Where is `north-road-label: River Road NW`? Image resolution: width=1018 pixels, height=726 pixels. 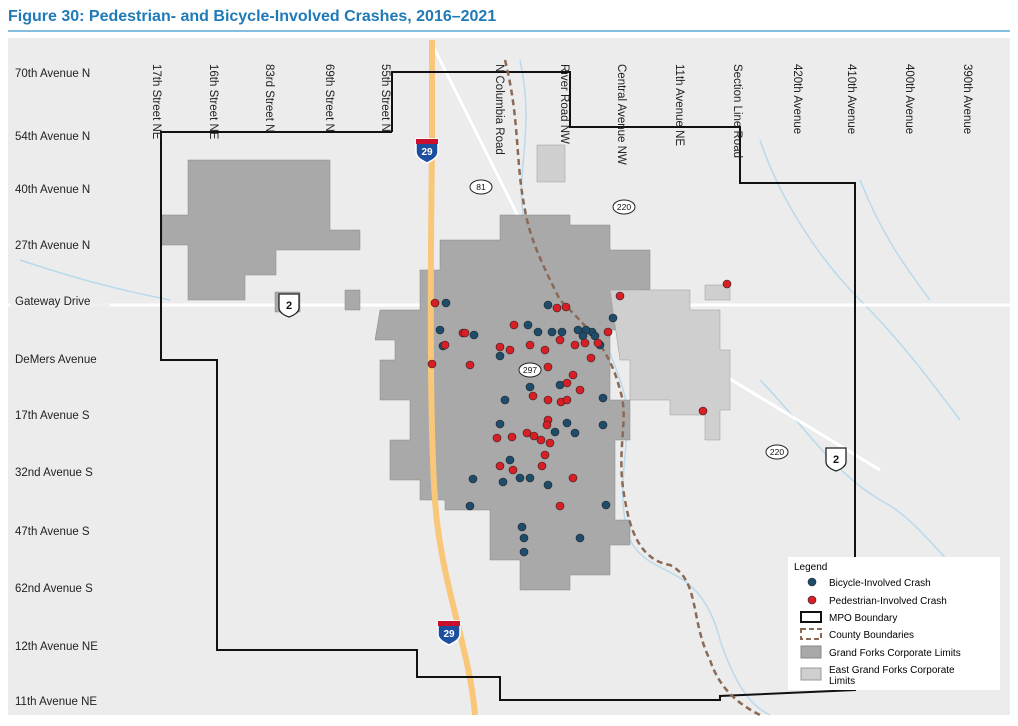 north-road-label: River Road NW is located at coordinates (564, 104).